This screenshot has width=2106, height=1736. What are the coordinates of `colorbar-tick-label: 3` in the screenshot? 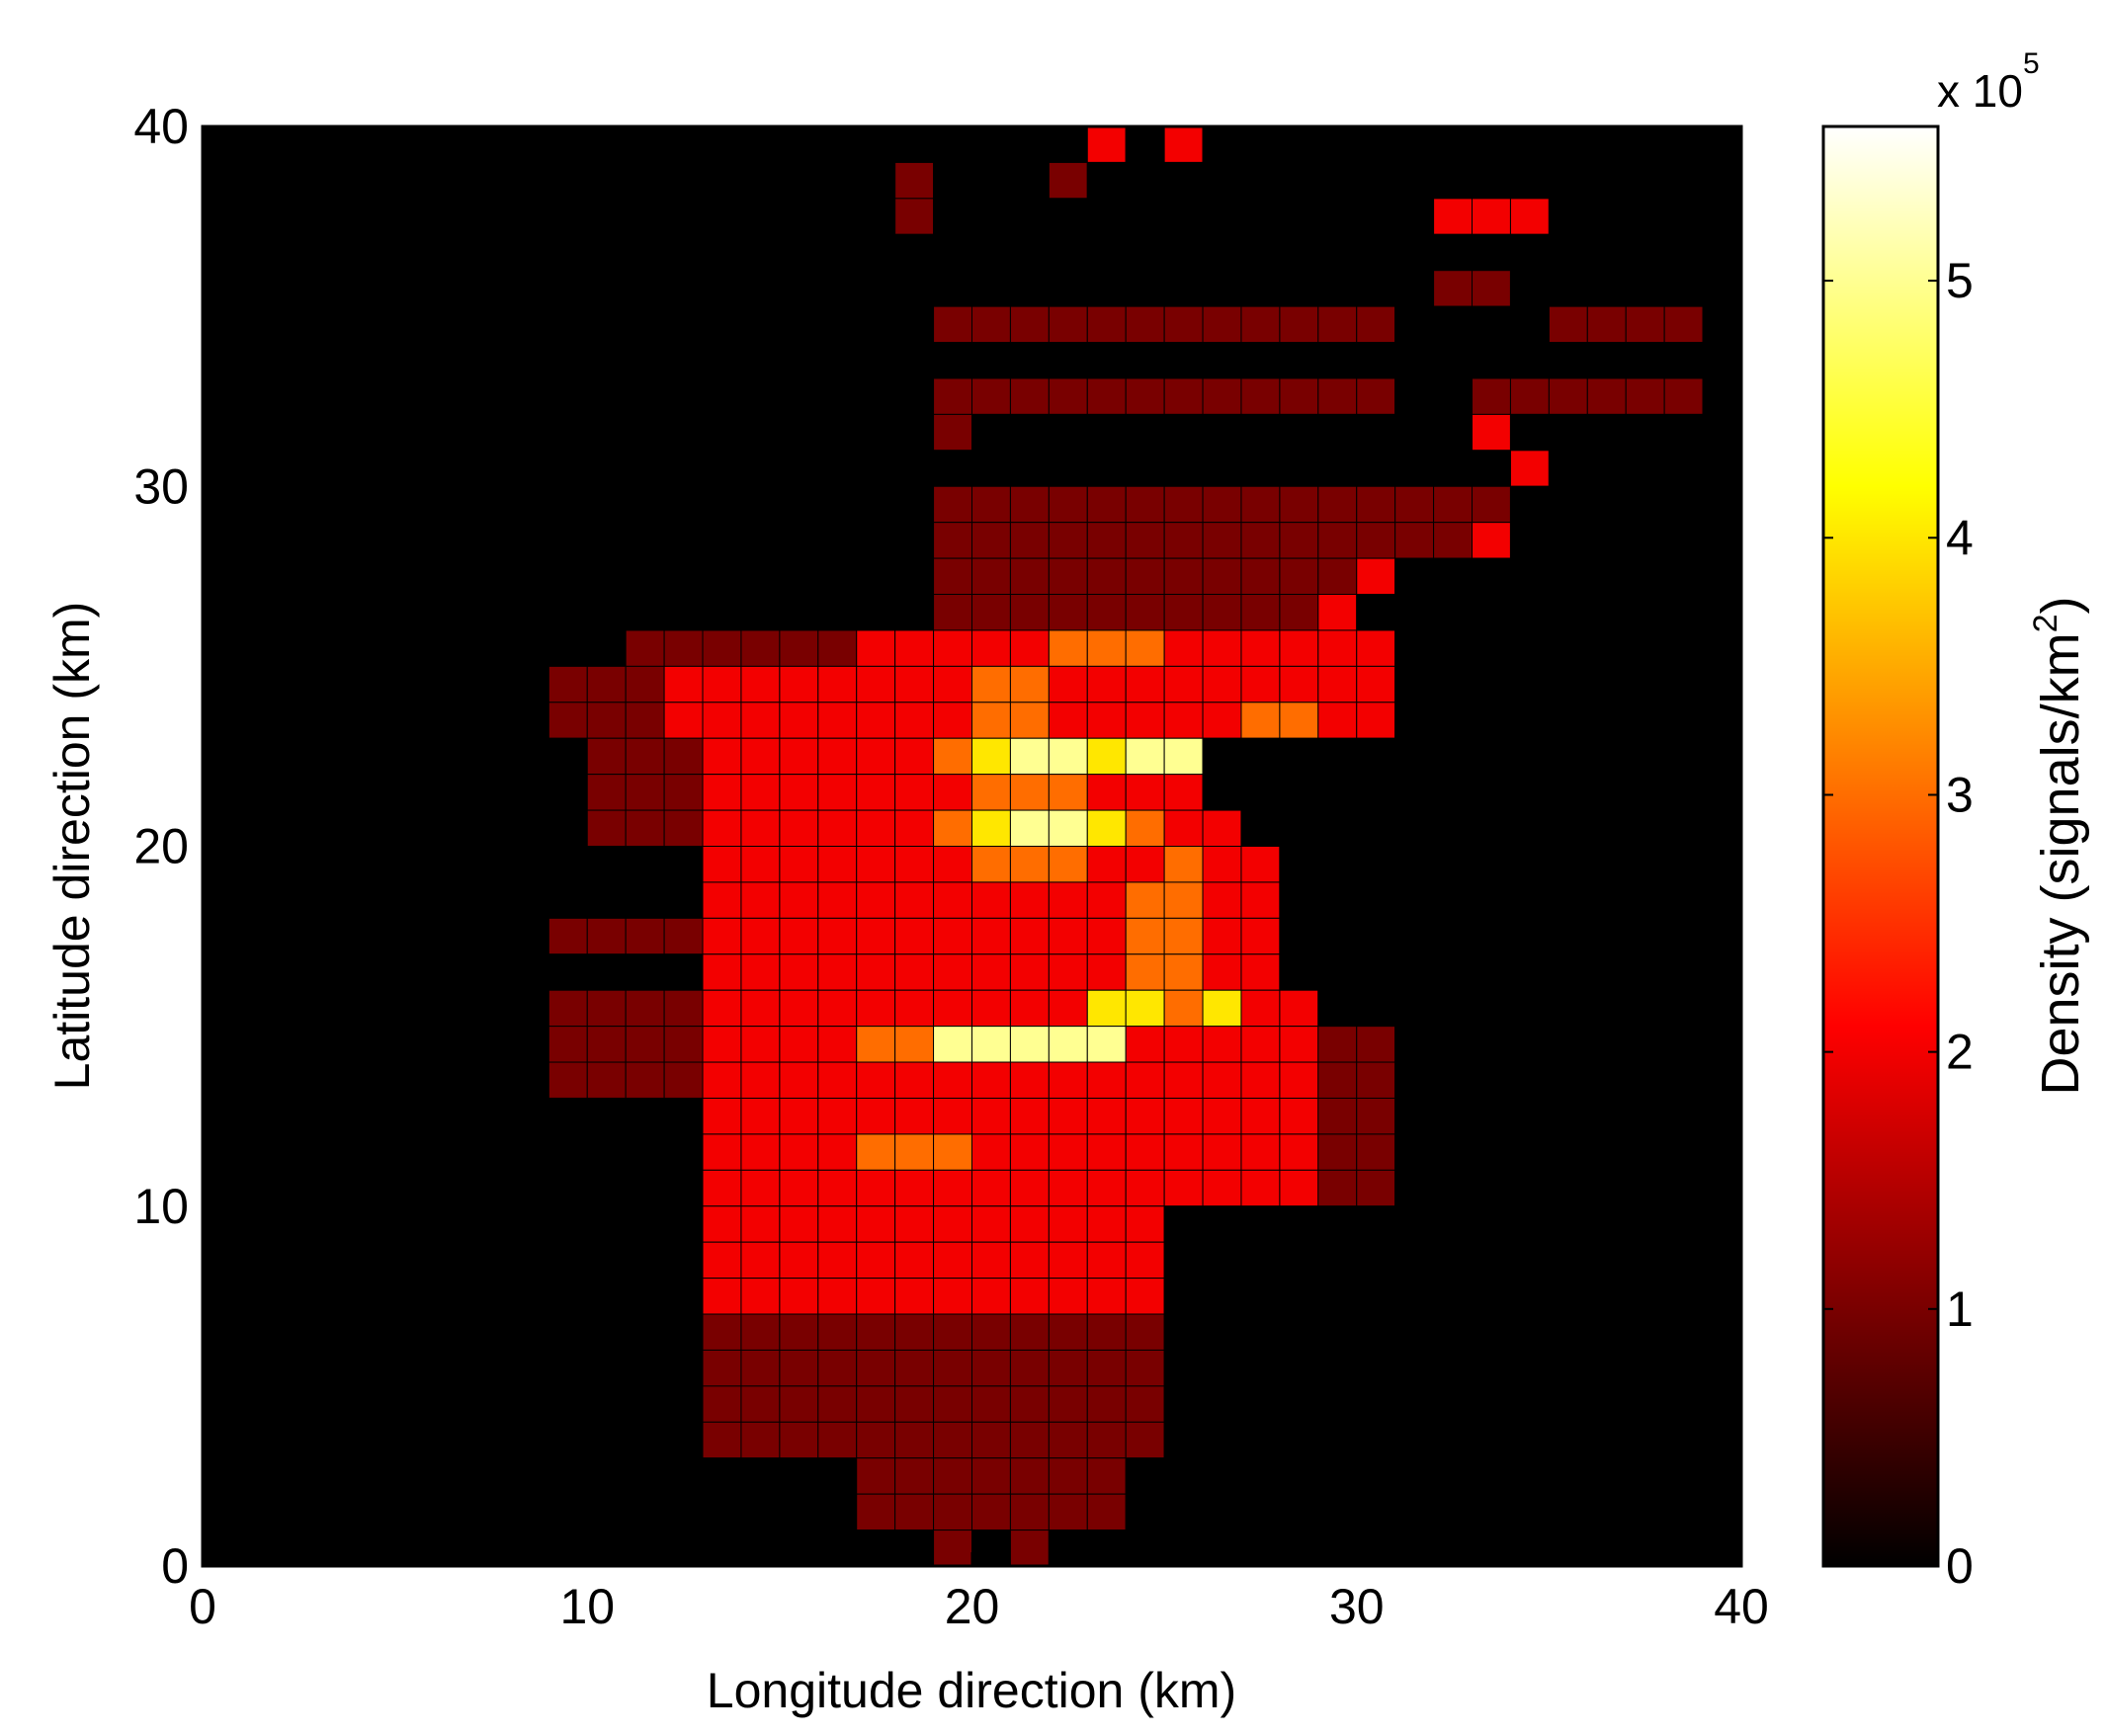 It's located at (1960, 795).